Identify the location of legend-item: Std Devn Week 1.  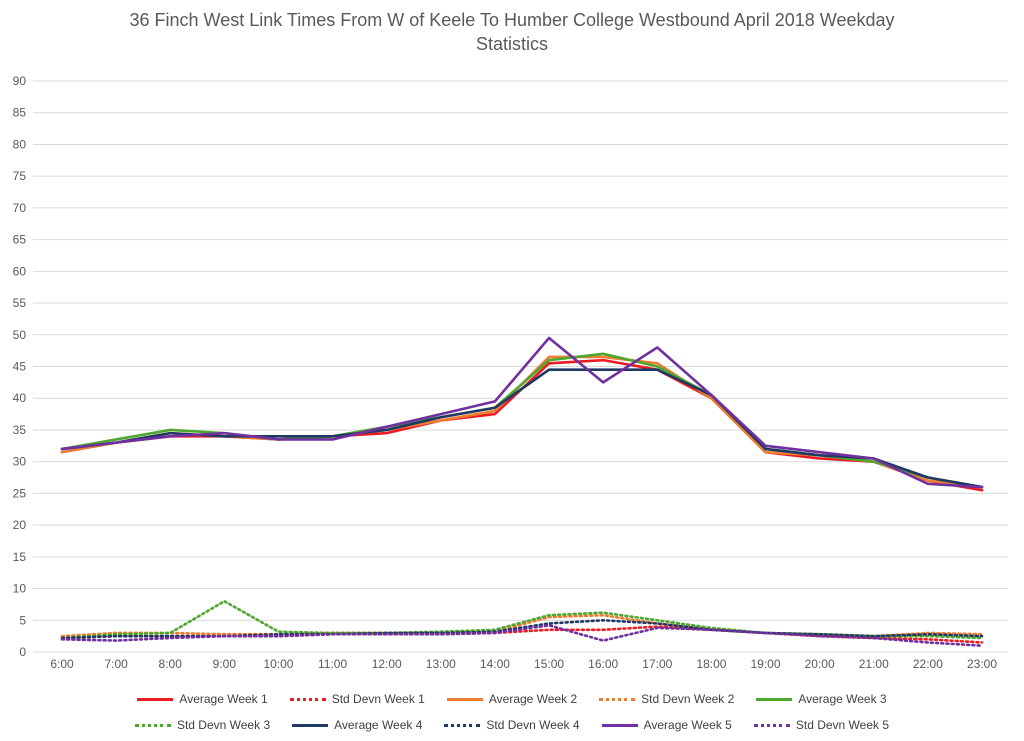
(357, 699).